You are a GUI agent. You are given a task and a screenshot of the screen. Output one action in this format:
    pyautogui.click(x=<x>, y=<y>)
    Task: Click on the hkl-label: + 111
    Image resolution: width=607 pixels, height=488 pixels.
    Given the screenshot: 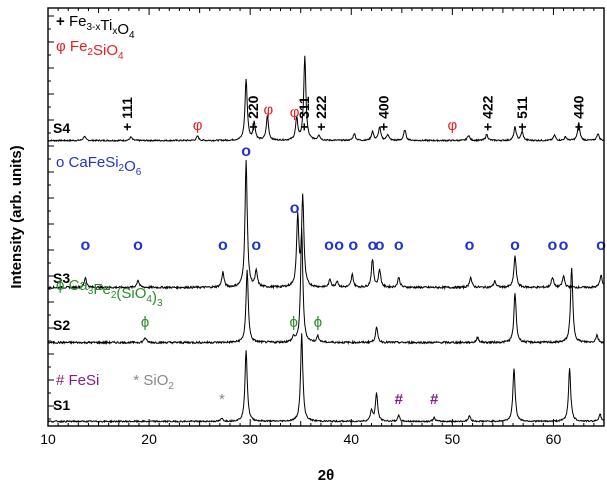 What is the action you would take?
    pyautogui.click(x=127, y=114)
    